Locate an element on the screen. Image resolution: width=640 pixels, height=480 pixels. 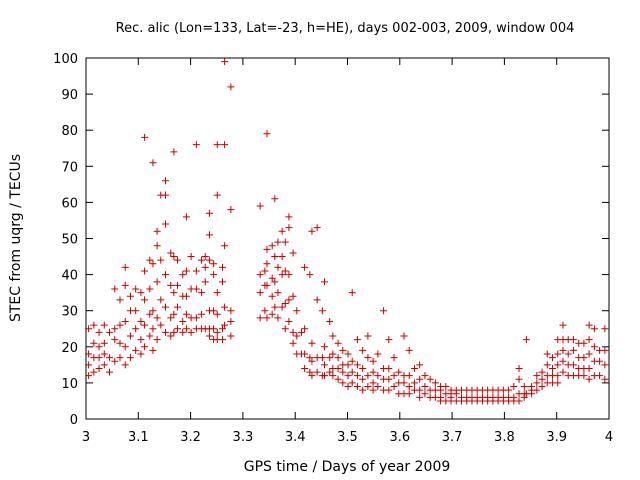
x-tick-label: 3.6 is located at coordinates (399, 437).